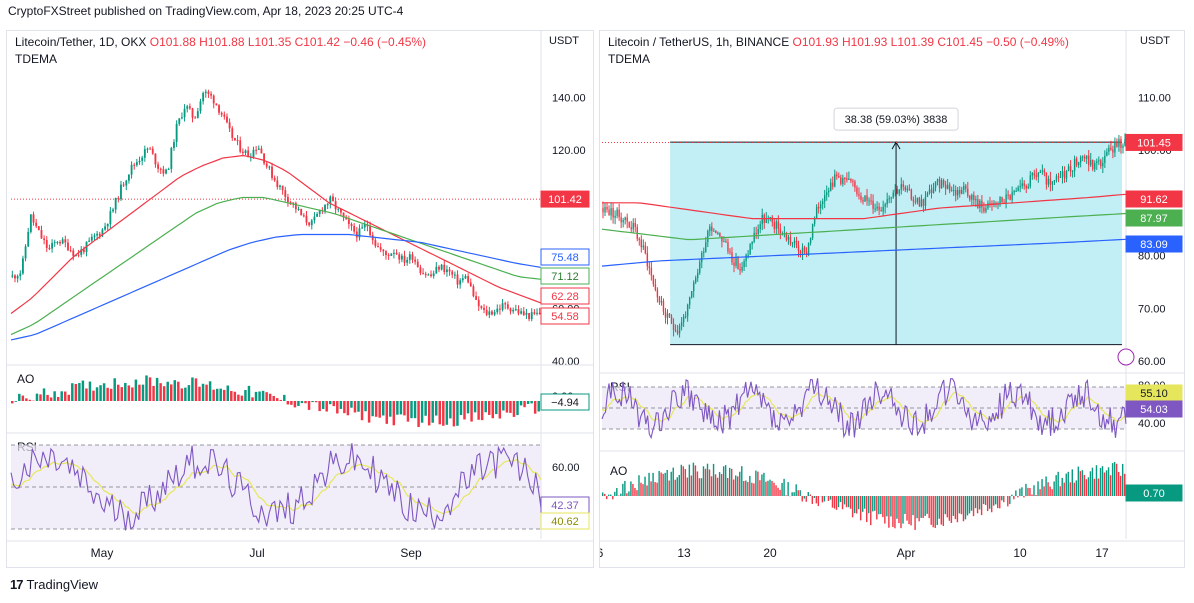  I want to click on left-symbol: Litecoin/Tether, 1D, OKX, so click(81, 42).